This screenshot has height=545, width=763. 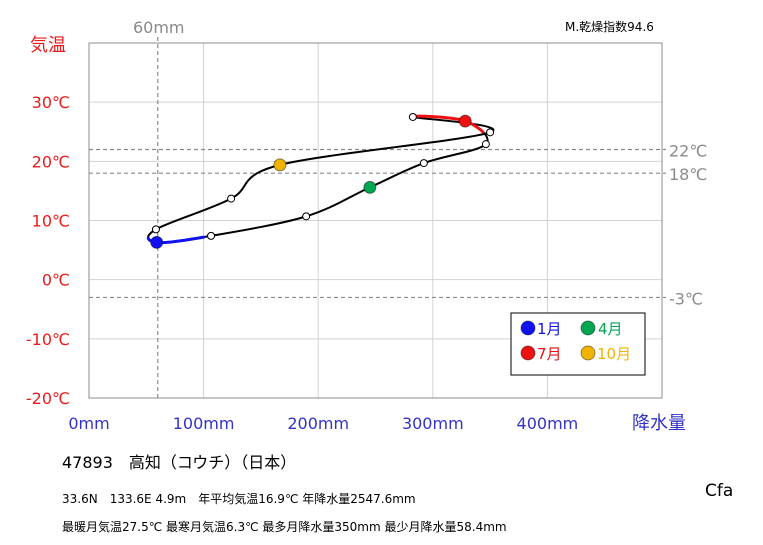 I want to click on dryness-index: M.乾燥指数94.6, so click(x=609, y=26).